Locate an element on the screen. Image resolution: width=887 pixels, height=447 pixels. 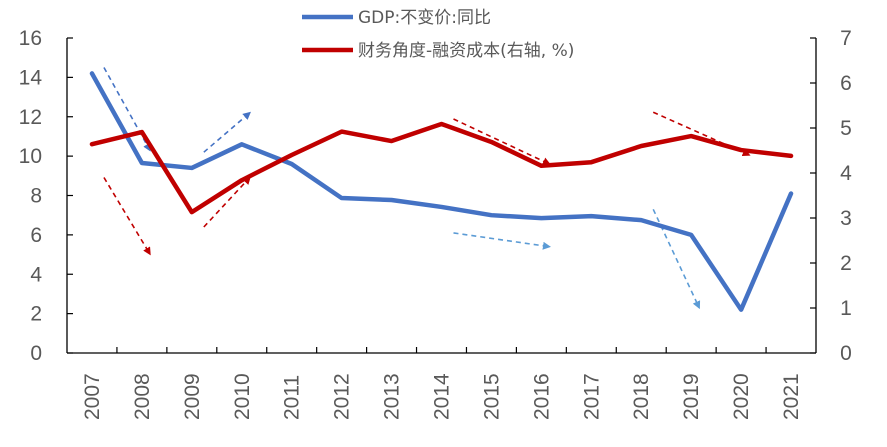
x-axis-tick-label: 2014 is located at coordinates (442, 396).